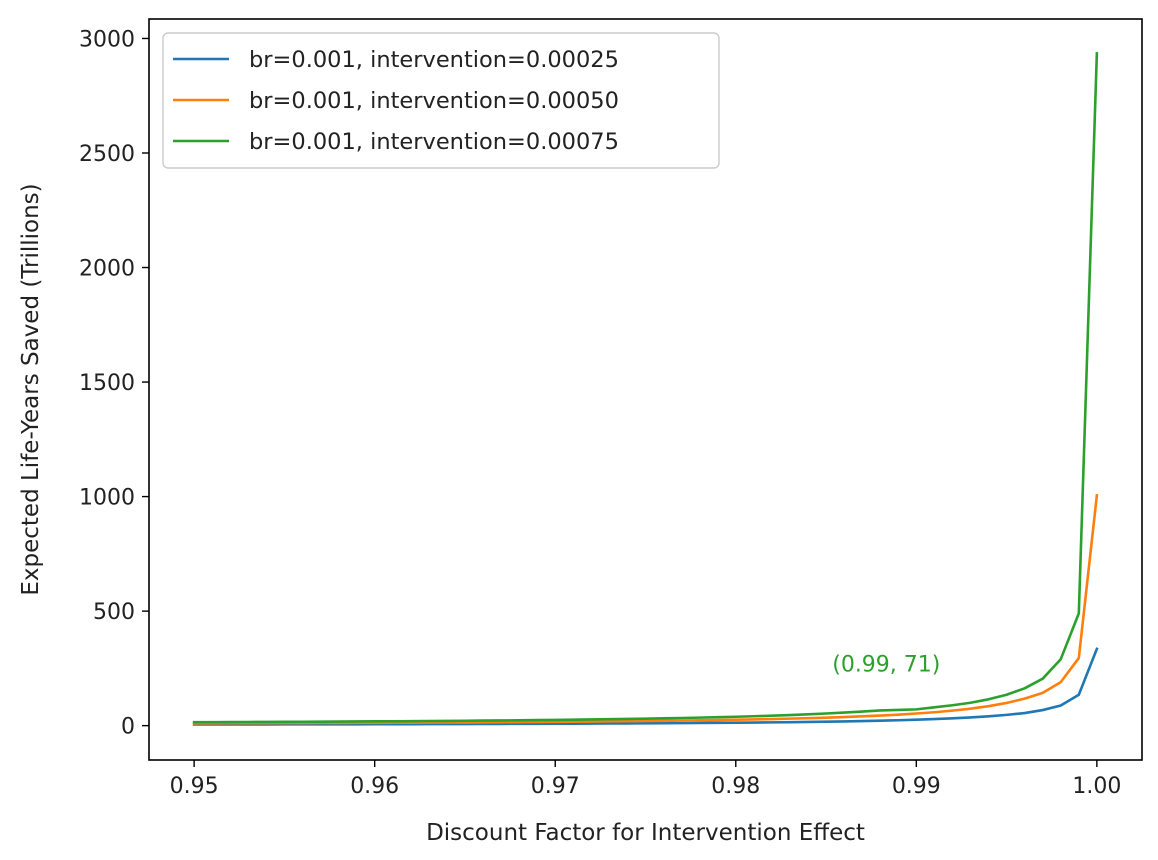 The height and width of the screenshot is (860, 1158). I want to click on x-tick-label: 0.97, so click(555, 786).